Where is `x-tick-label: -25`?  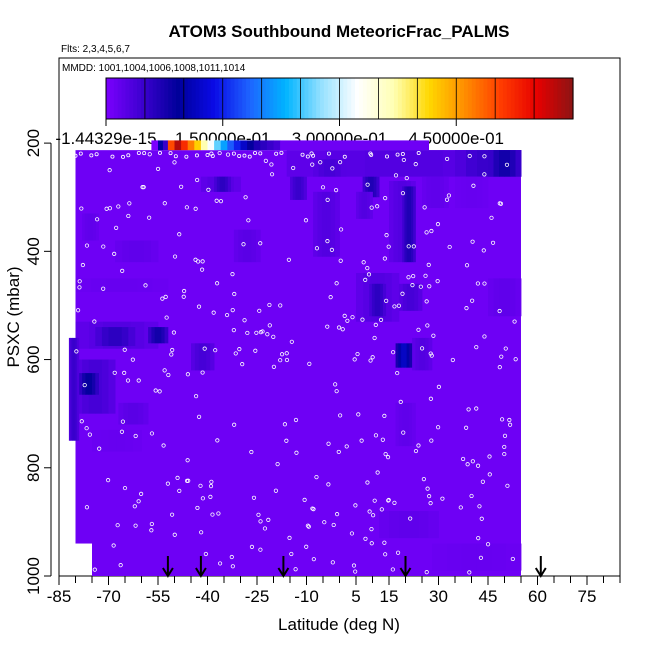
x-tick-label: -25 is located at coordinates (257, 596).